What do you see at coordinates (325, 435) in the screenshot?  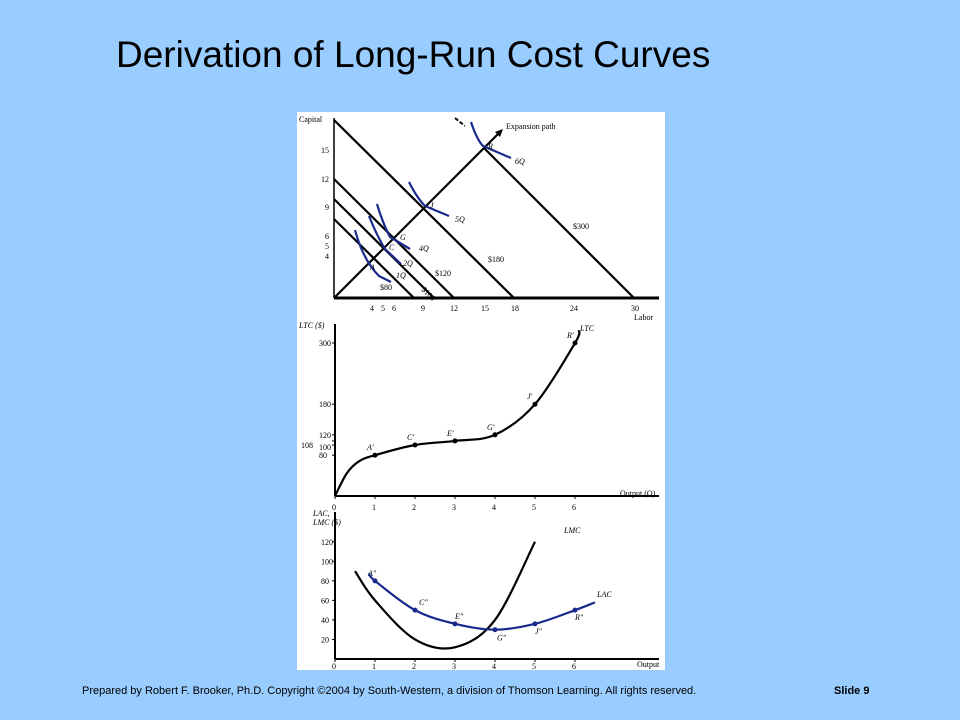 I see `mid-ytick-120: 120` at bounding box center [325, 435].